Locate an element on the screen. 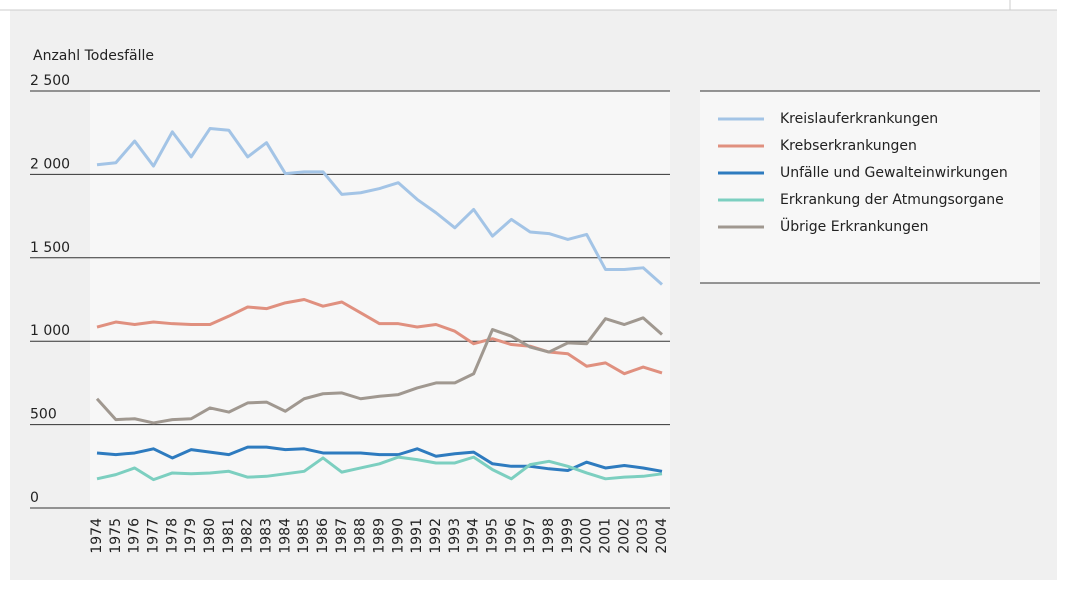  x-tick-label: 1996 is located at coordinates (511, 536).